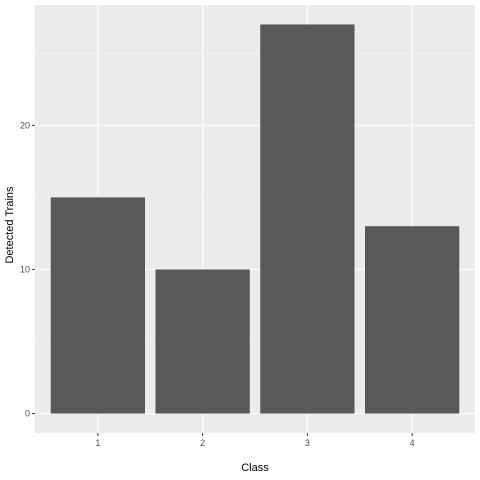 Image resolution: width=480 pixels, height=480 pixels. Describe the element at coordinates (25, 125) in the screenshot. I see `y-tick-label: 20` at that location.